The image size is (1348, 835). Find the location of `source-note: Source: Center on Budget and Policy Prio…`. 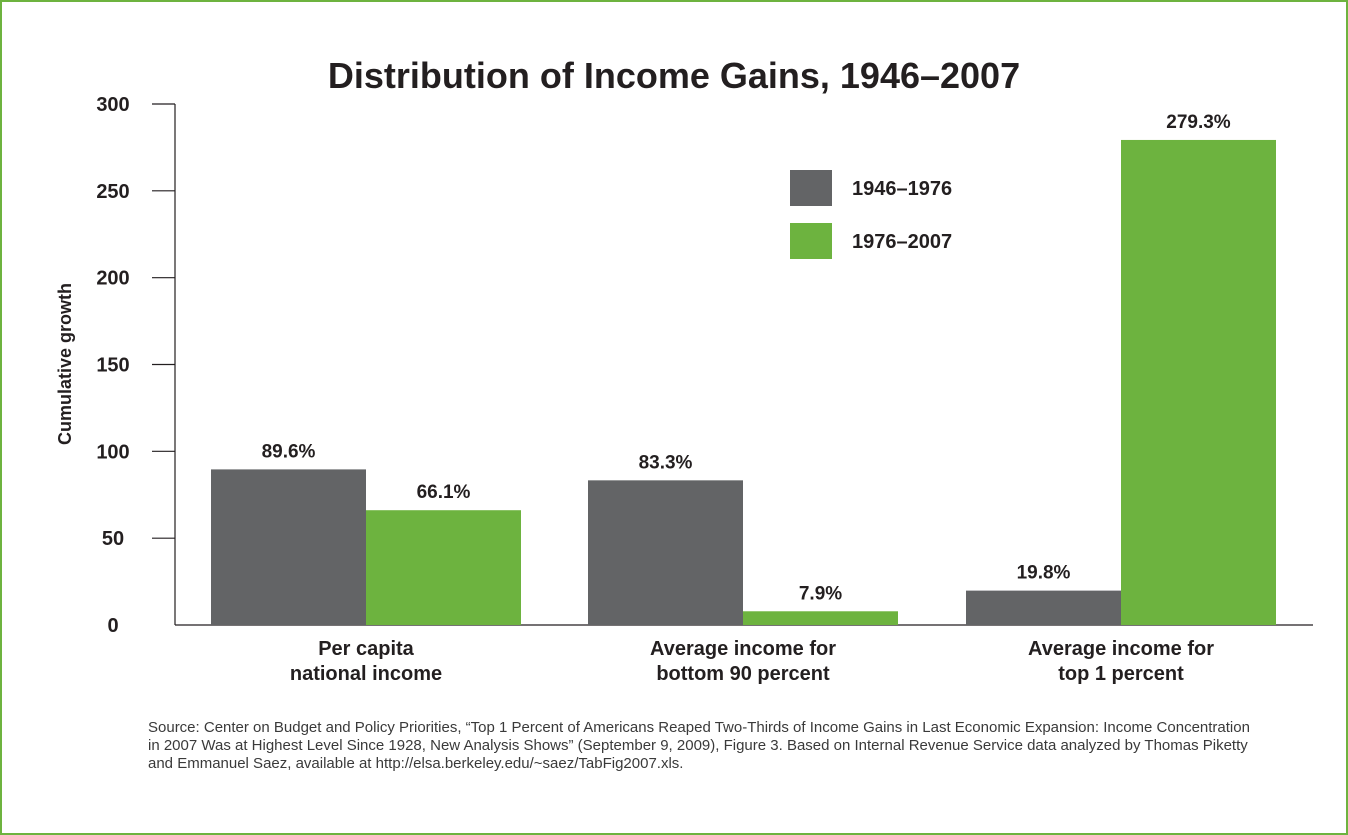

source-note: Source: Center on Budget and Policy Prio… is located at coordinates (699, 745).